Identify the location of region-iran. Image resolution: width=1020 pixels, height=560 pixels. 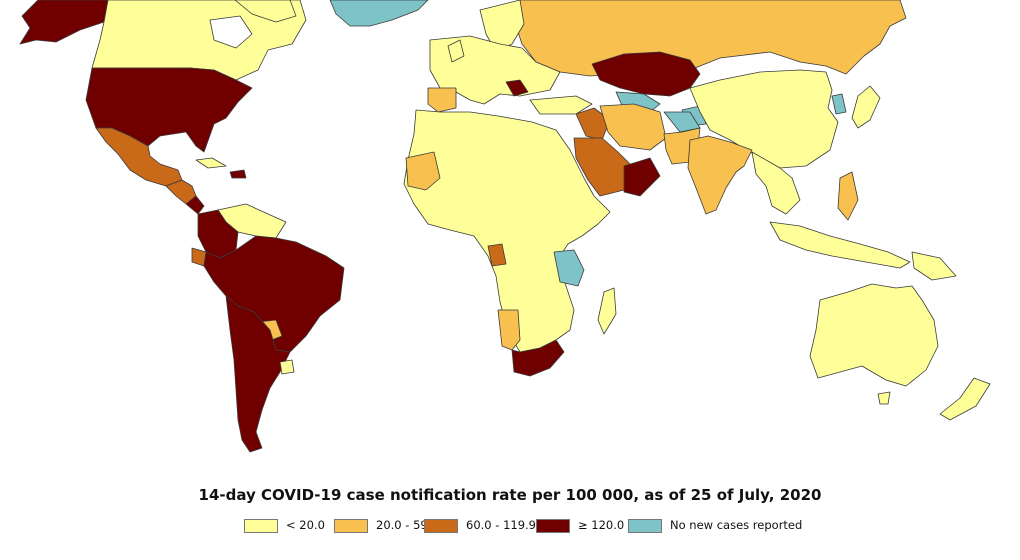
(633, 127).